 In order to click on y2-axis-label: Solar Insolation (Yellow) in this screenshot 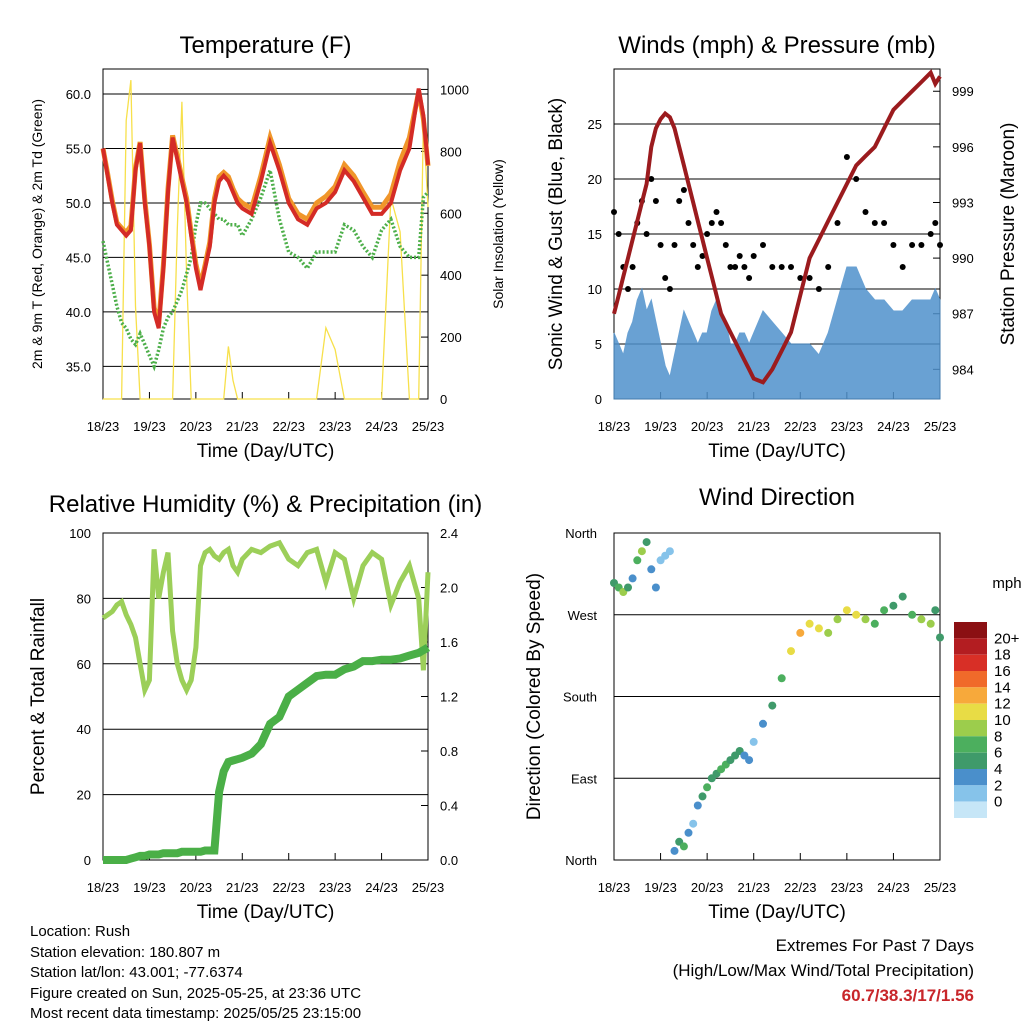, I will do `click(498, 234)`.